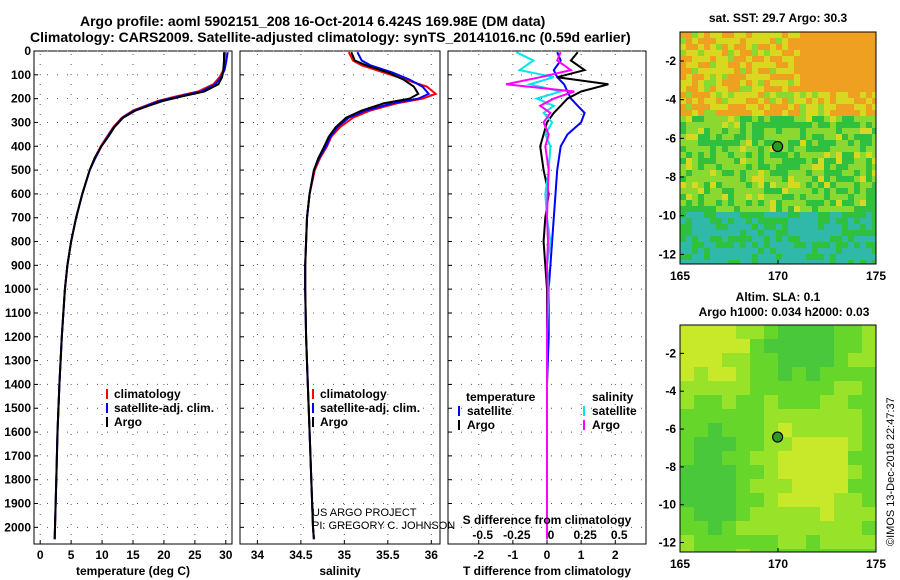 The image size is (900, 580). Describe the element at coordinates (17, 432) in the screenshot. I see `y-tick-label: 1600` at that location.